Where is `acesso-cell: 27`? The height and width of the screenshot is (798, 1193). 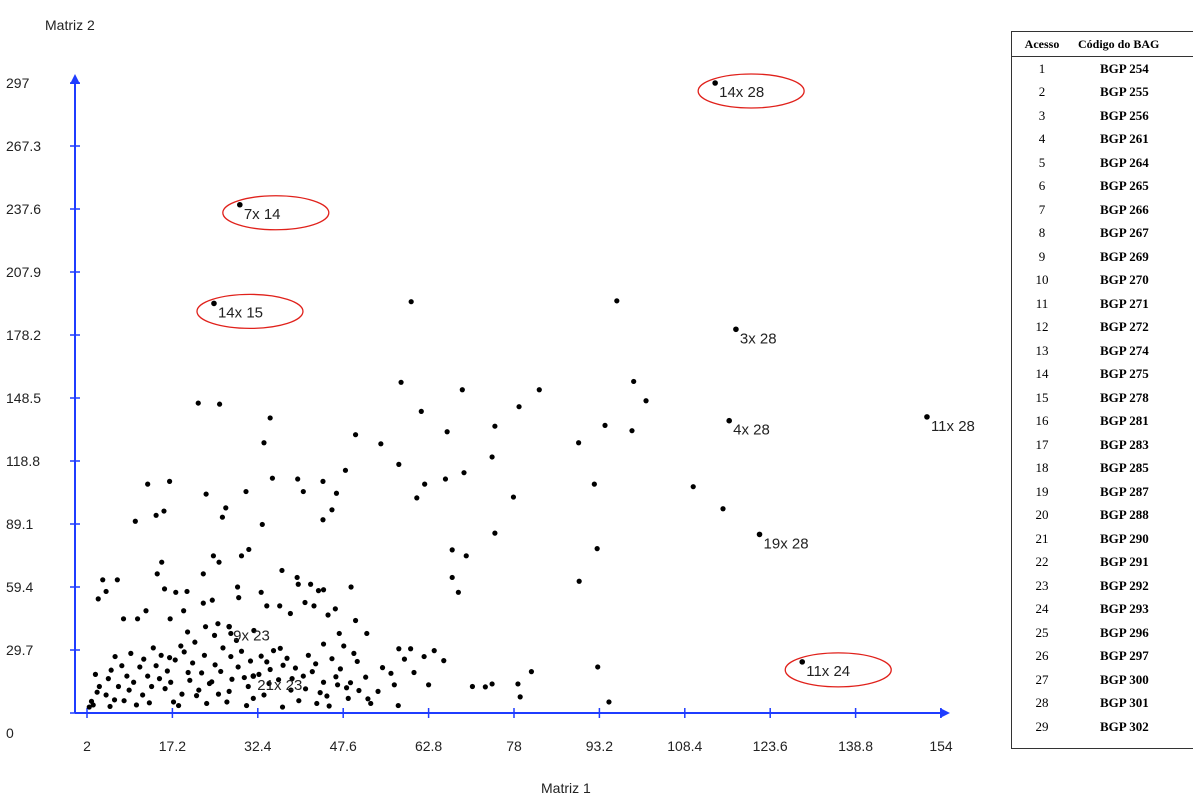 acesso-cell: 27 is located at coordinates (1042, 679).